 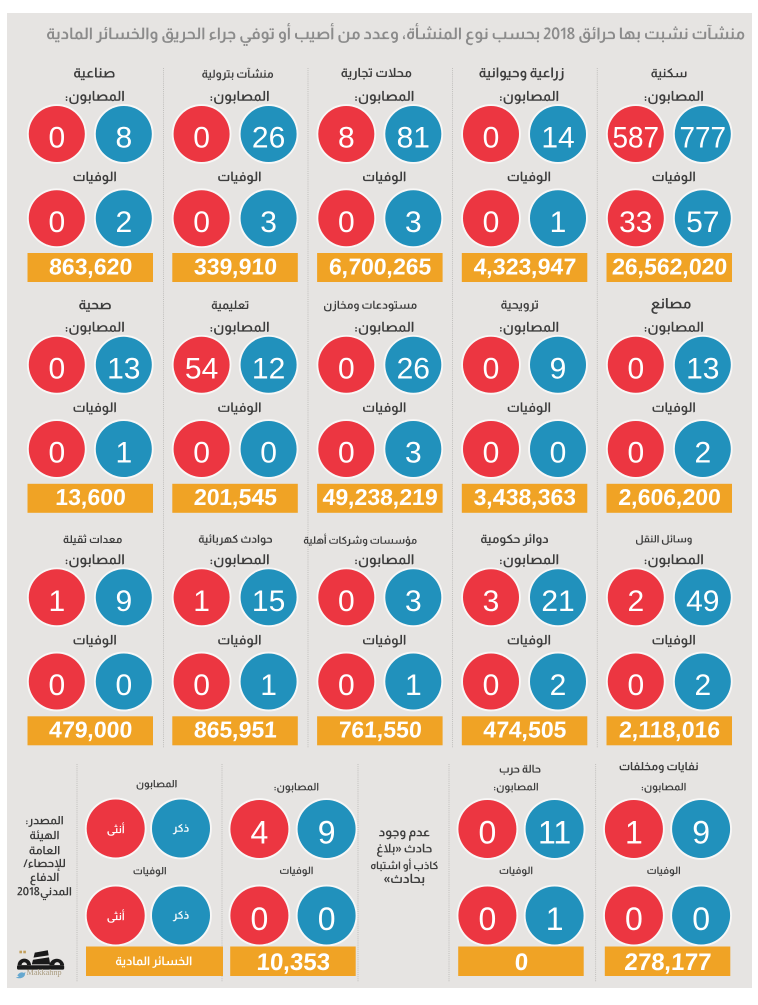 I want to click on svg-text: 14, so click(x=557, y=138).